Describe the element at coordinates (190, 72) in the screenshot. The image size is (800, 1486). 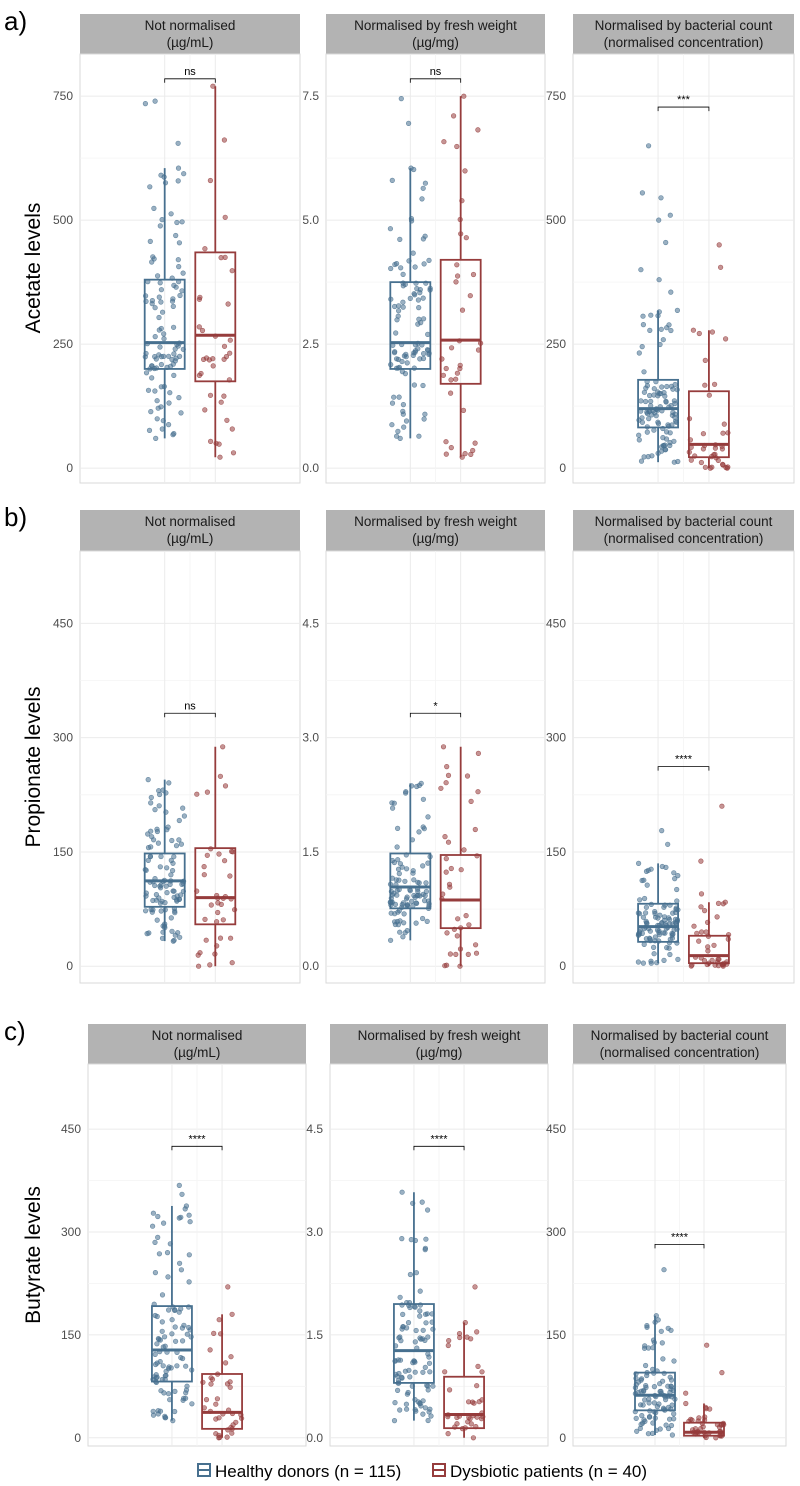
I see `significance-label: ns` at that location.